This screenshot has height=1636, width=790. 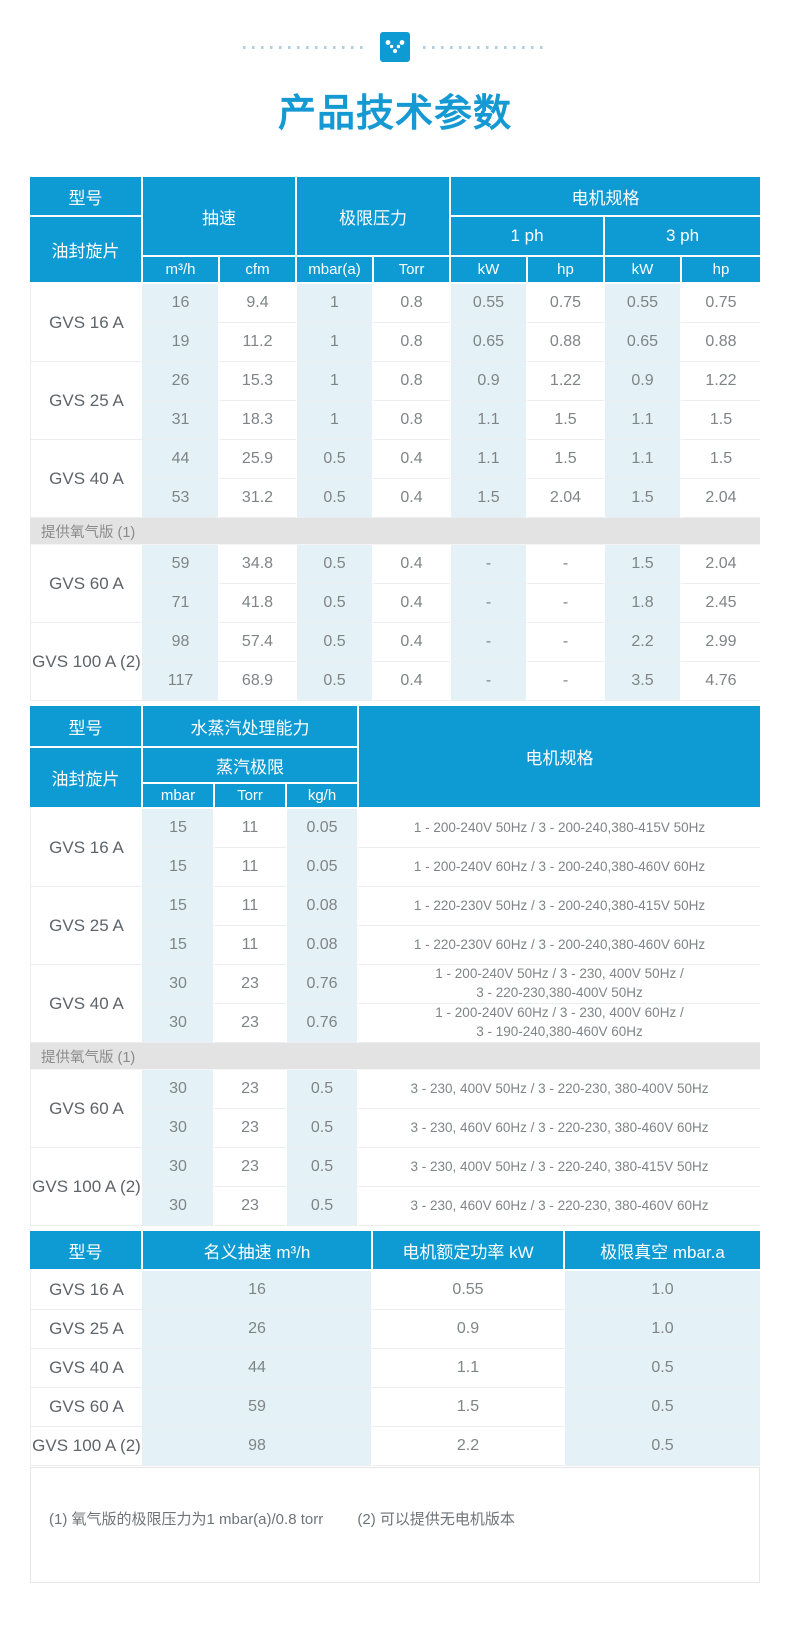 What do you see at coordinates (86, 401) in the screenshot?
I see `model-cell: GVS 25 A` at bounding box center [86, 401].